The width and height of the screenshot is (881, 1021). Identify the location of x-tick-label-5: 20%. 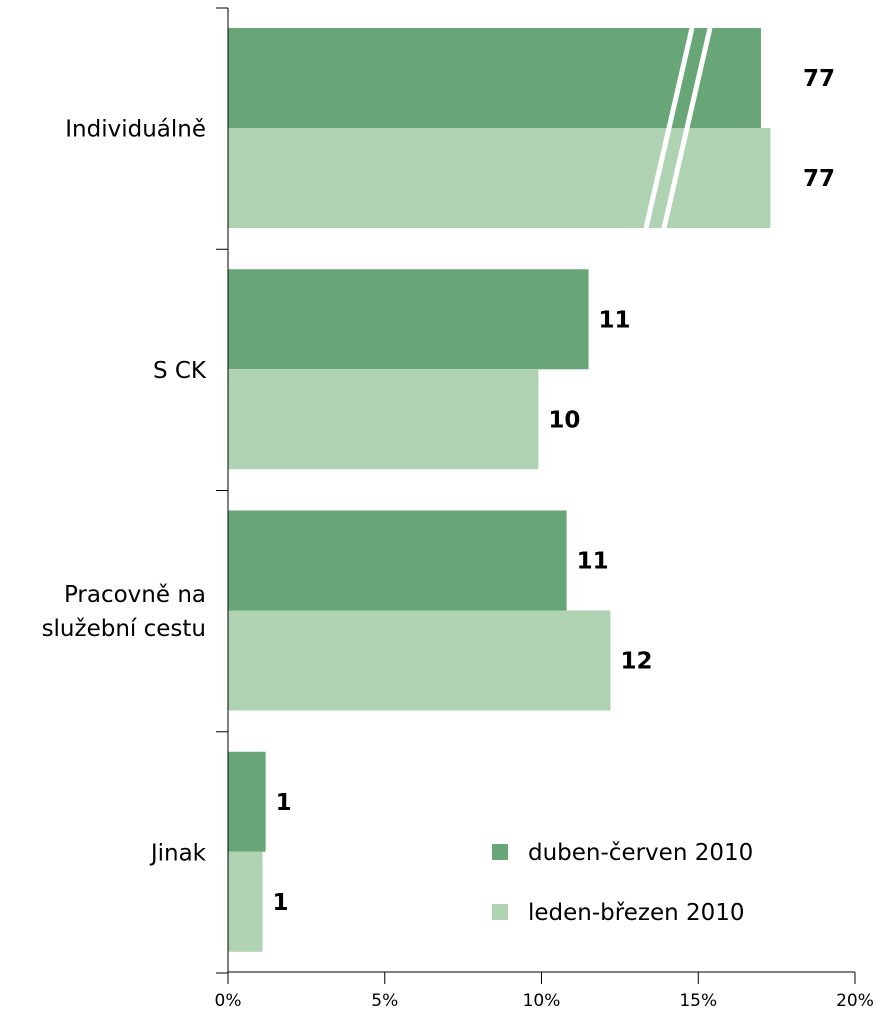
(855, 1001).